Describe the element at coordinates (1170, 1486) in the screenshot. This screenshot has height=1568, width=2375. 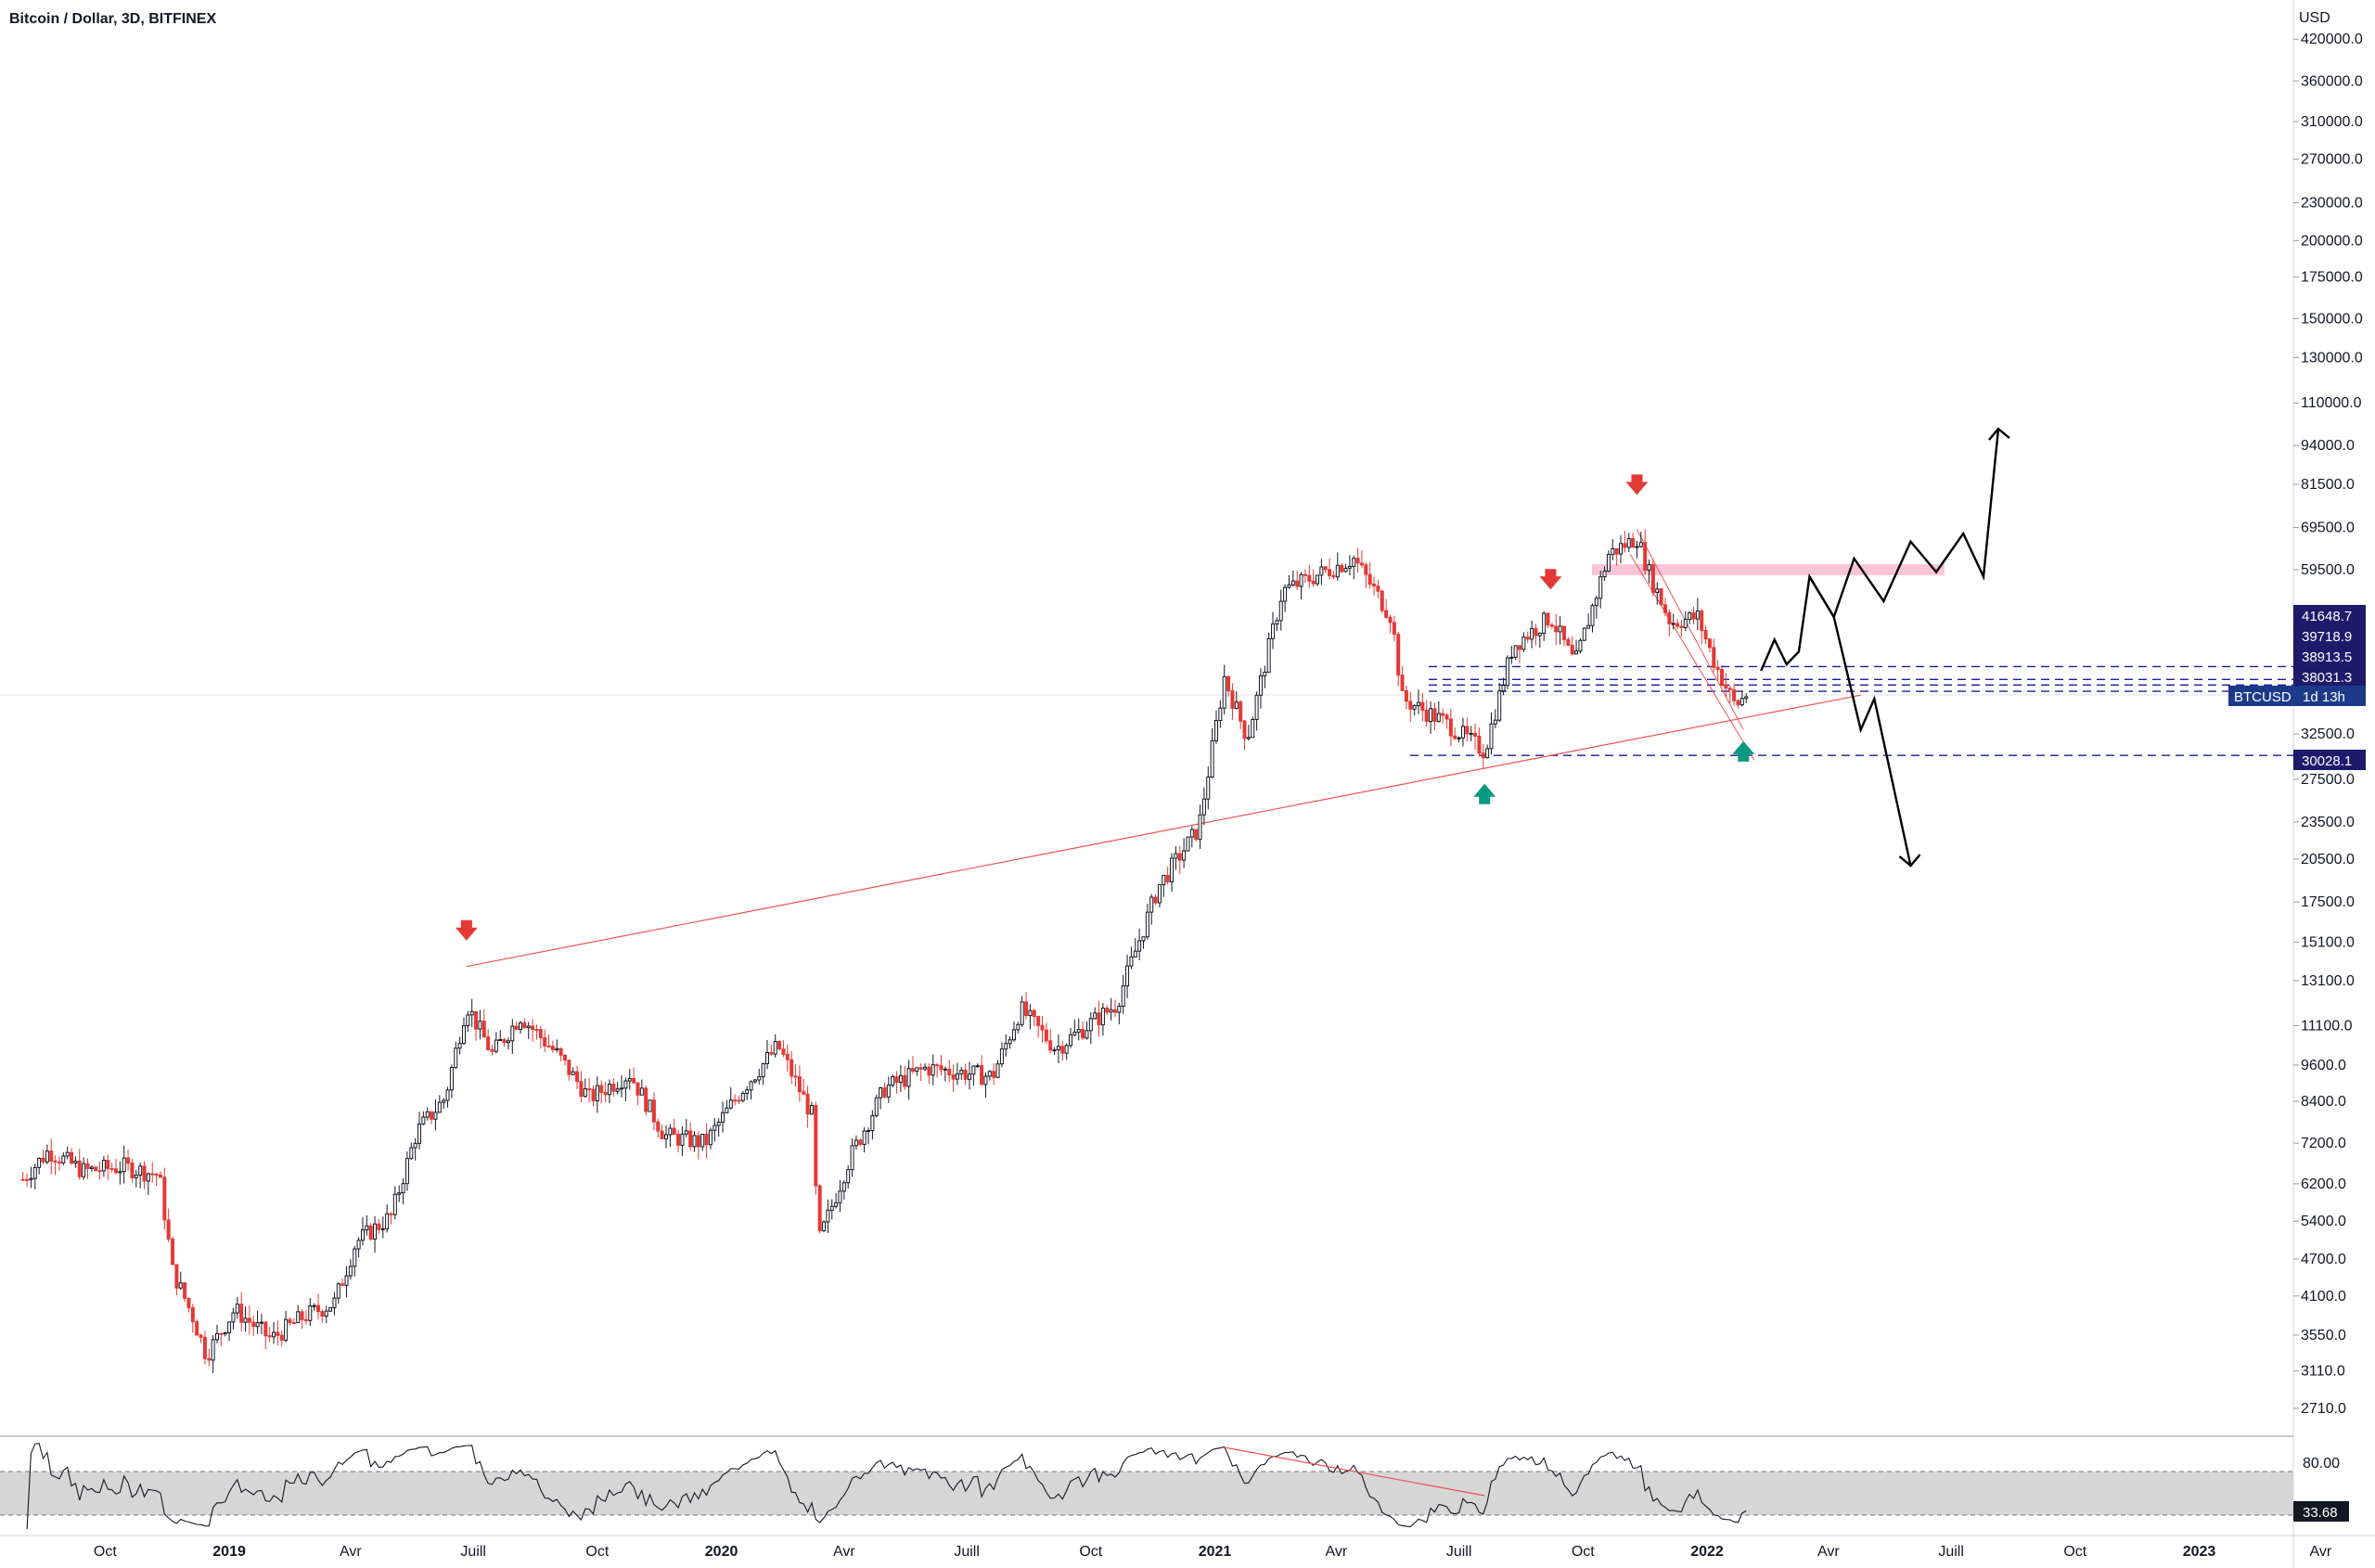
I see `rsi-pane: 80.00` at that location.